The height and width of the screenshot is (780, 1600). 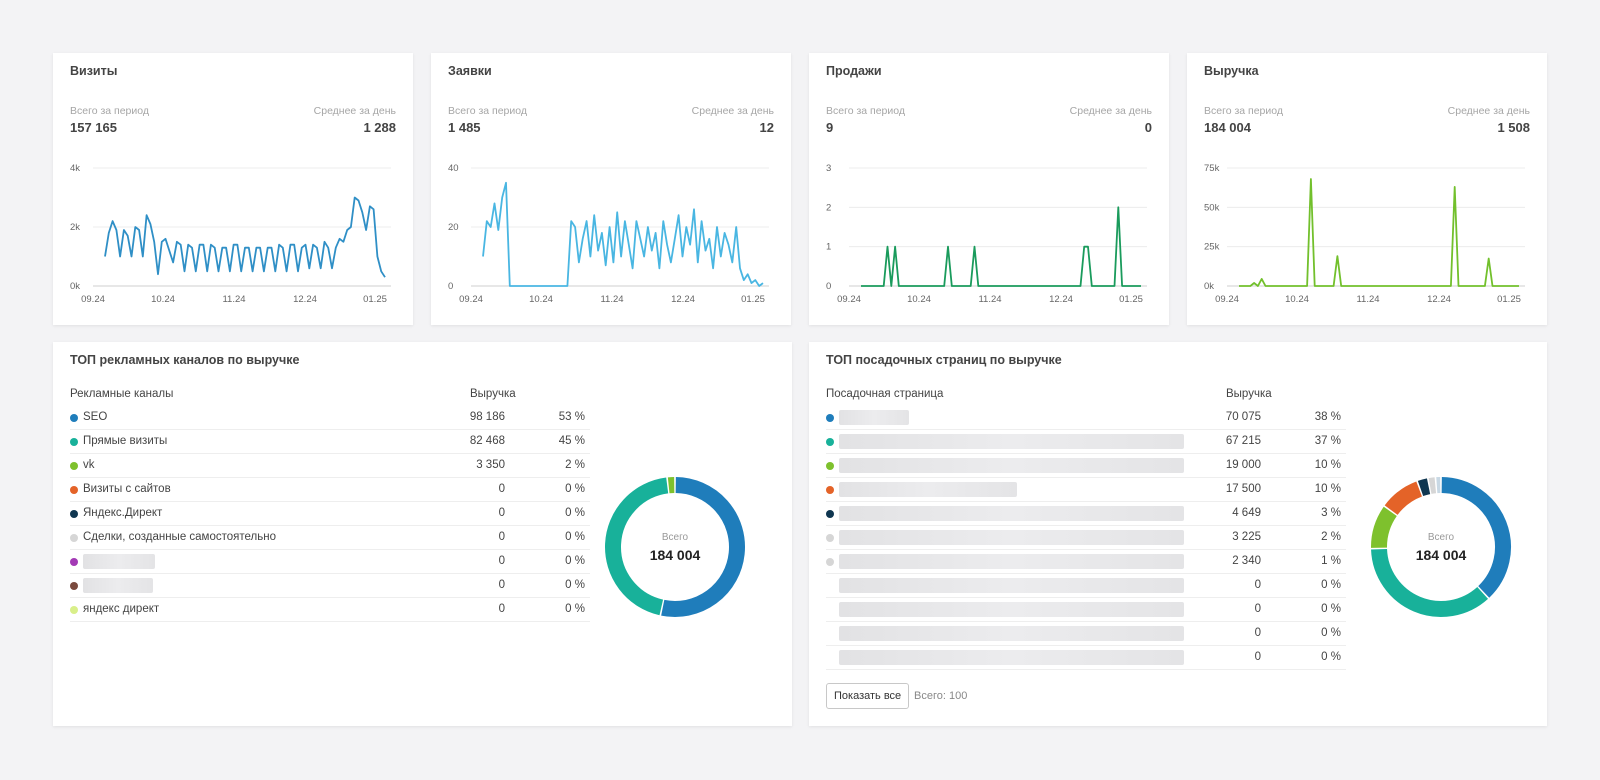 I want to click on donut-center-value: 184 004, so click(x=1441, y=555).